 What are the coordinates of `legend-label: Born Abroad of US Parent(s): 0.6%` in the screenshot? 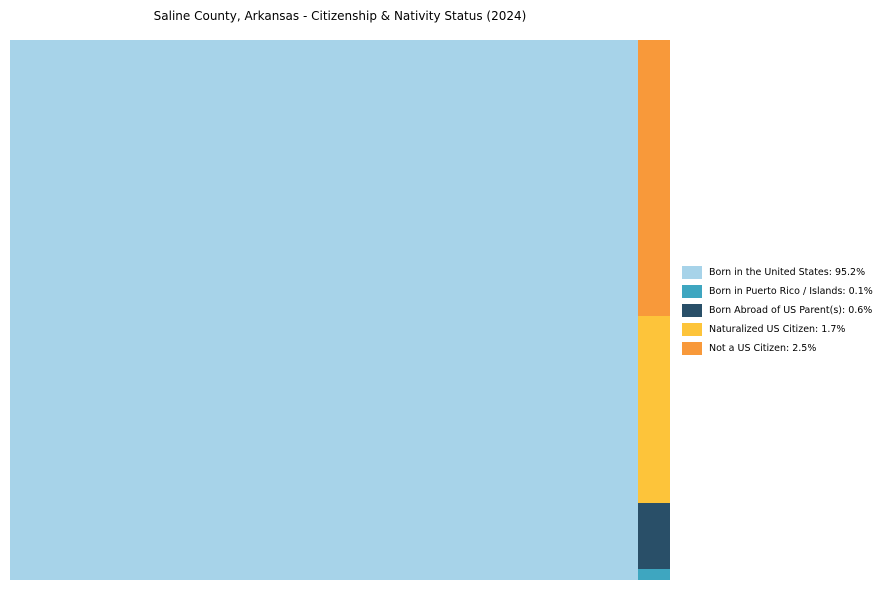 It's located at (791, 310).